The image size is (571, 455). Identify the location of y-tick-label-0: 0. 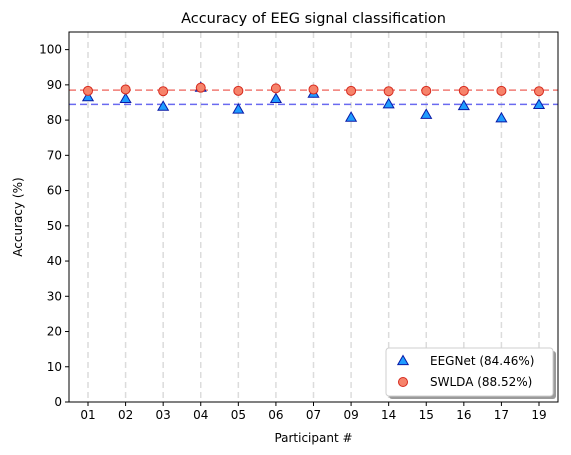
(58, 402).